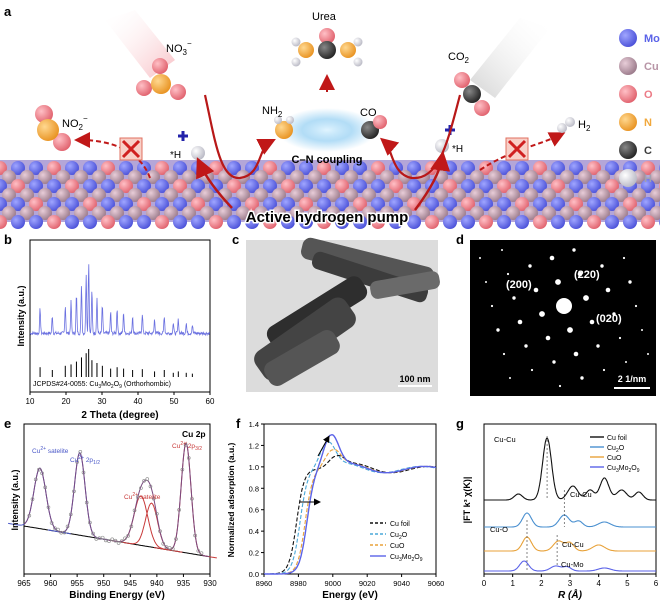 The height and width of the screenshot is (600, 660). What do you see at coordinates (102, 401) in the screenshot?
I see `xrd-tick-label: 30` at bounding box center [102, 401].